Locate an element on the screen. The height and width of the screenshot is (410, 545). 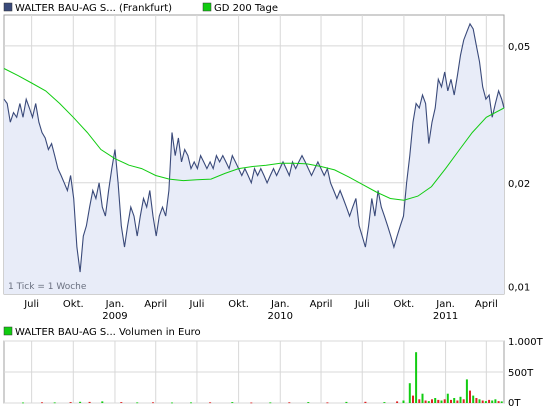
year-label: 2011 is located at coordinates (445, 316).